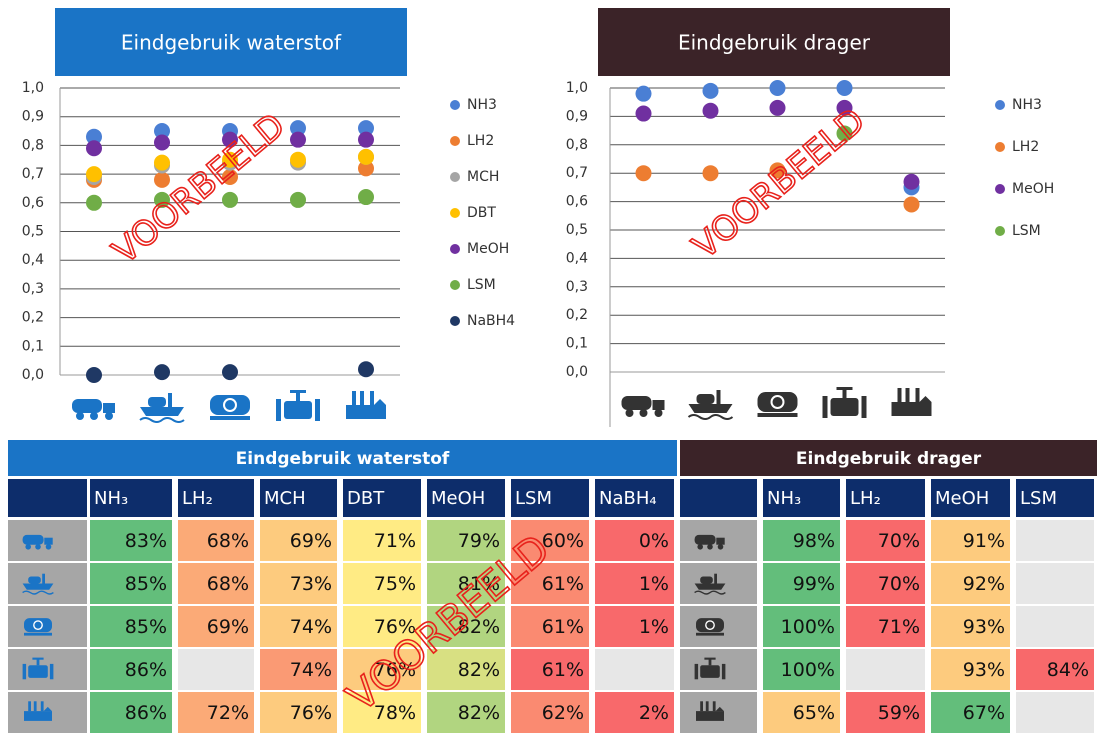 This screenshot has height=733, width=1100. What do you see at coordinates (984, 541) in the screenshot?
I see `table-cell-value: 91%` at bounding box center [984, 541].